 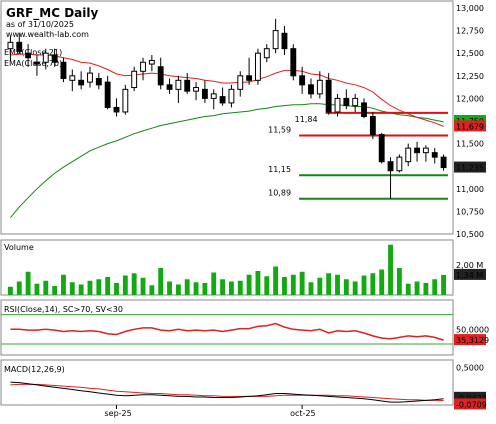 I want to click on macd-panel: MACD(12,26,9) 0,5000 -0,0423-0,0709, so click(x=243, y=384).